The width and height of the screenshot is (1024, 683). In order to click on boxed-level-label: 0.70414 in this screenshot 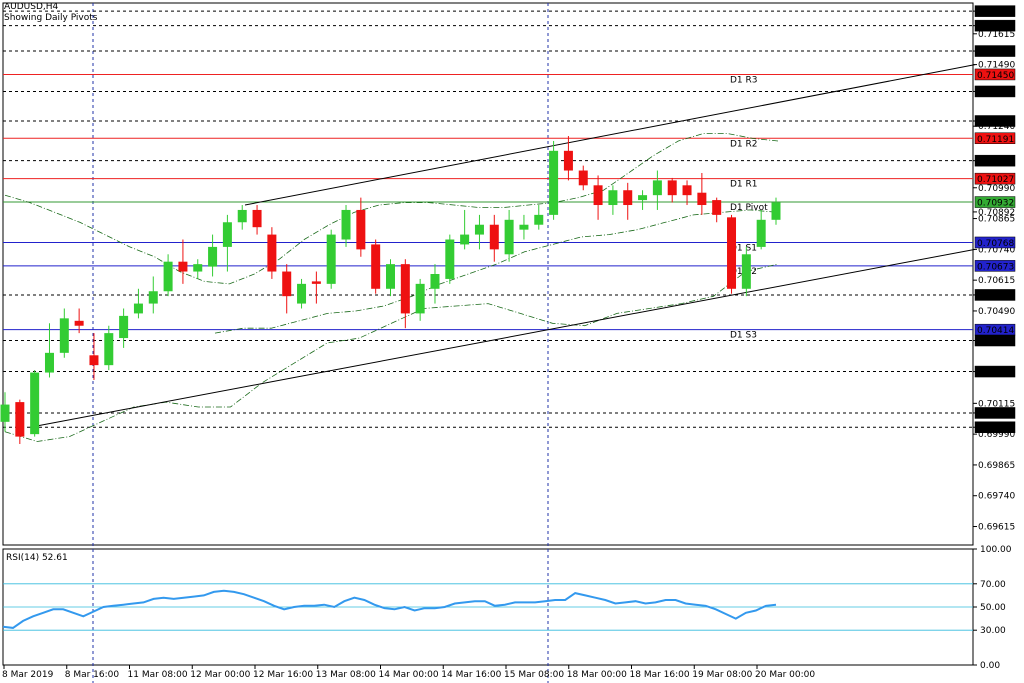, I will do `click(995, 331)`.